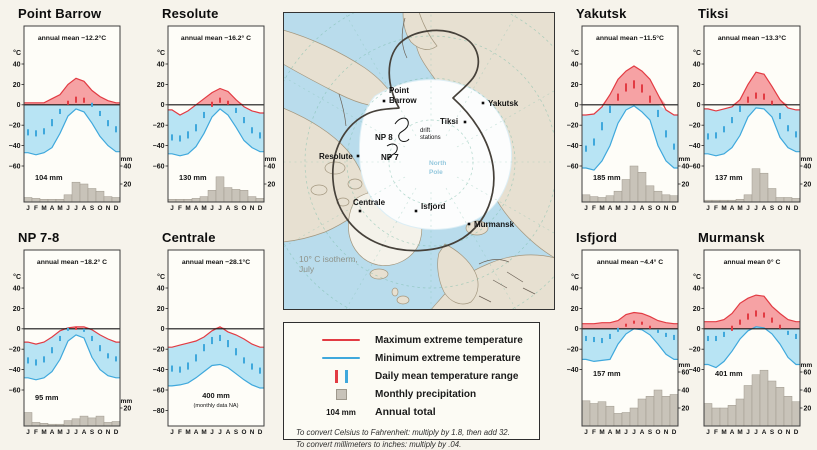 The width and height of the screenshot is (817, 450). I want to click on svg-text: Murmansk, so click(494, 224).